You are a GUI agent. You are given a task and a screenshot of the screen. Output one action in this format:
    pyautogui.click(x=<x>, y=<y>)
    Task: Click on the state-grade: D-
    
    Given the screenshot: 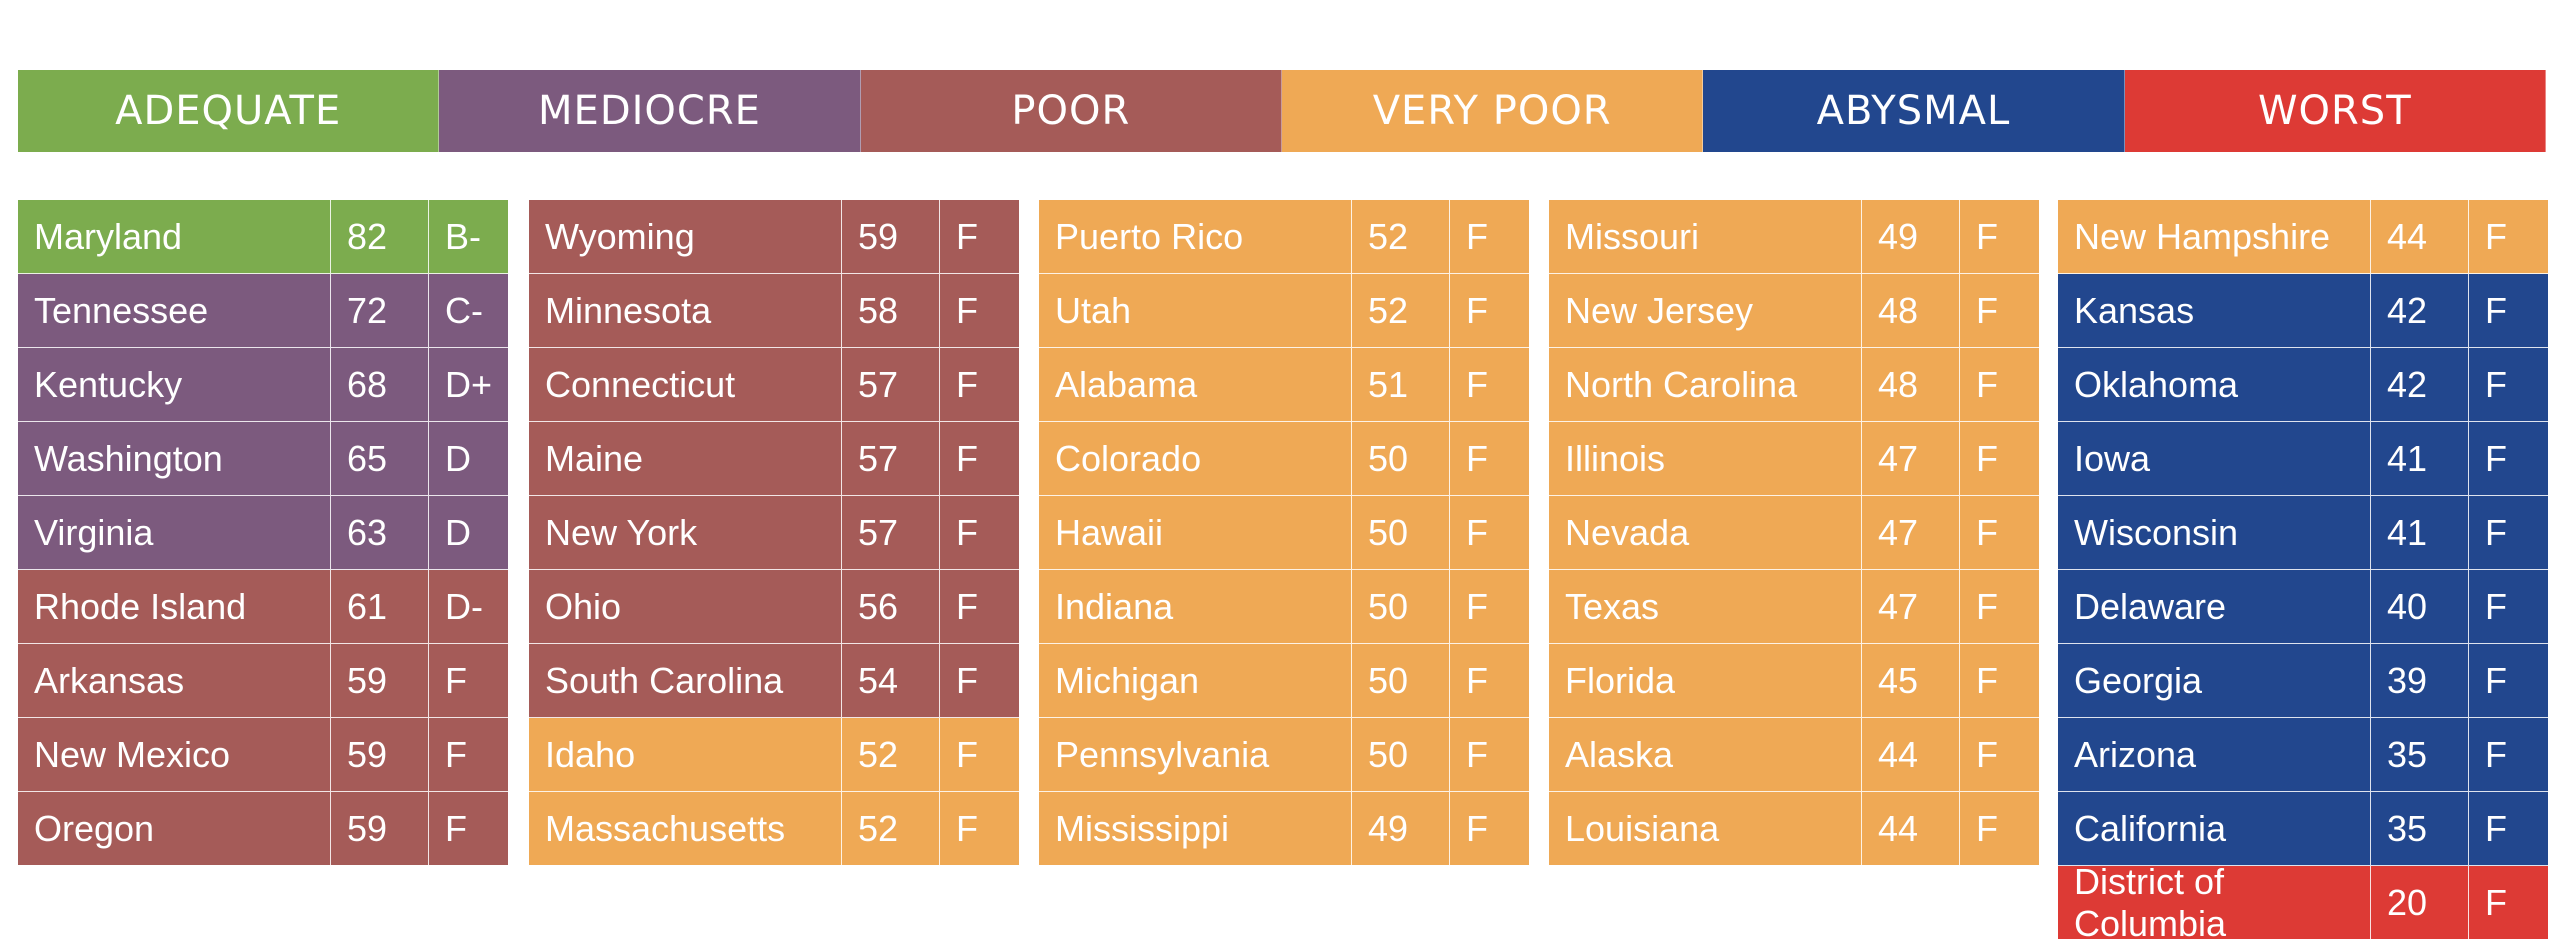 What is the action you would take?
    pyautogui.click(x=464, y=606)
    